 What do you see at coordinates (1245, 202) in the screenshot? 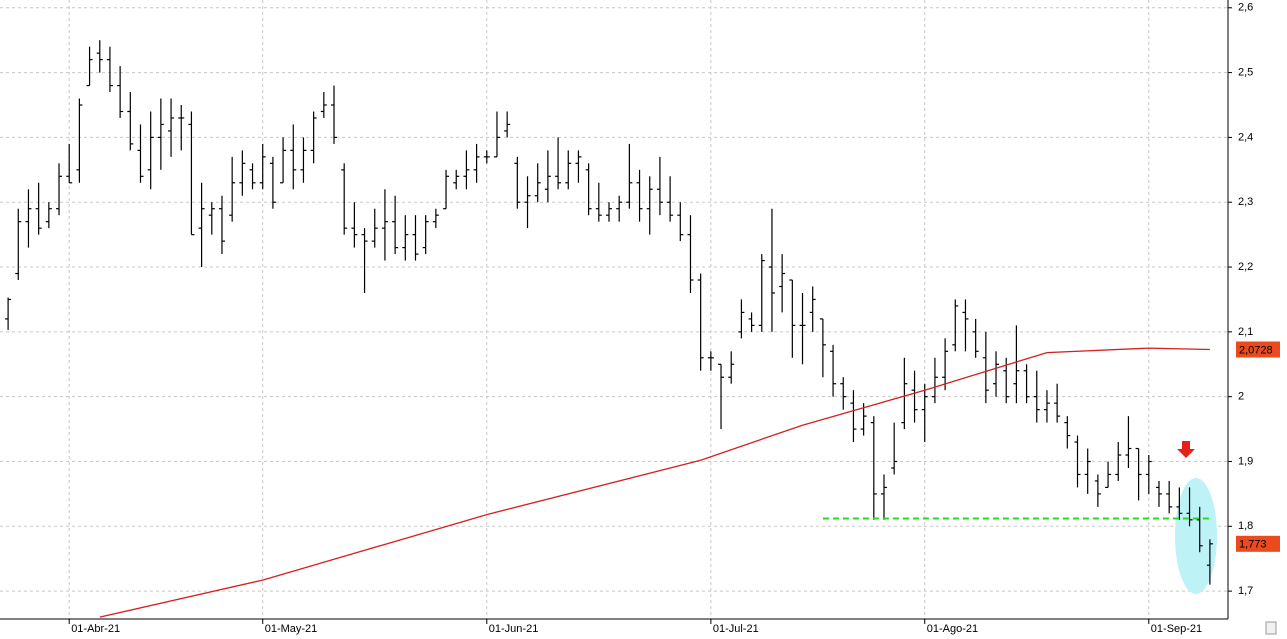
I see `y-tick-label: 2,3` at bounding box center [1245, 202].